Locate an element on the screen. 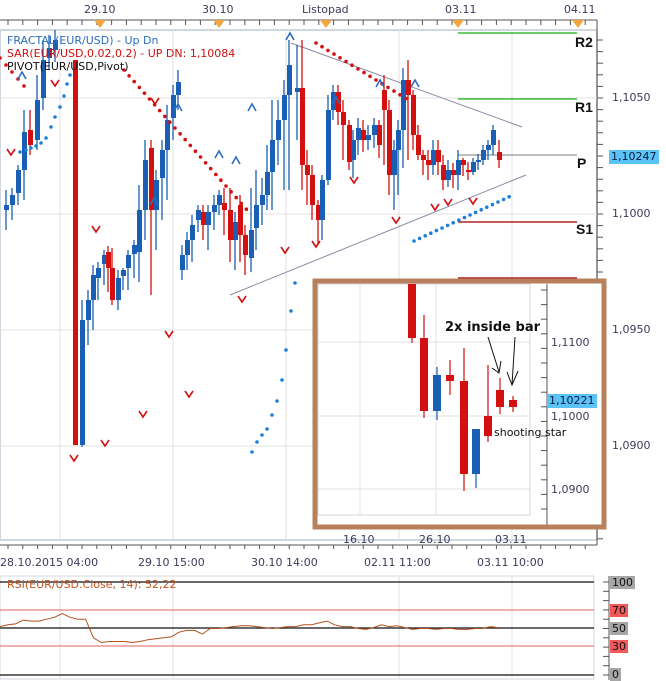 The image size is (666, 681). bottom-axis-label: 03.11 10:00 is located at coordinates (510, 562).